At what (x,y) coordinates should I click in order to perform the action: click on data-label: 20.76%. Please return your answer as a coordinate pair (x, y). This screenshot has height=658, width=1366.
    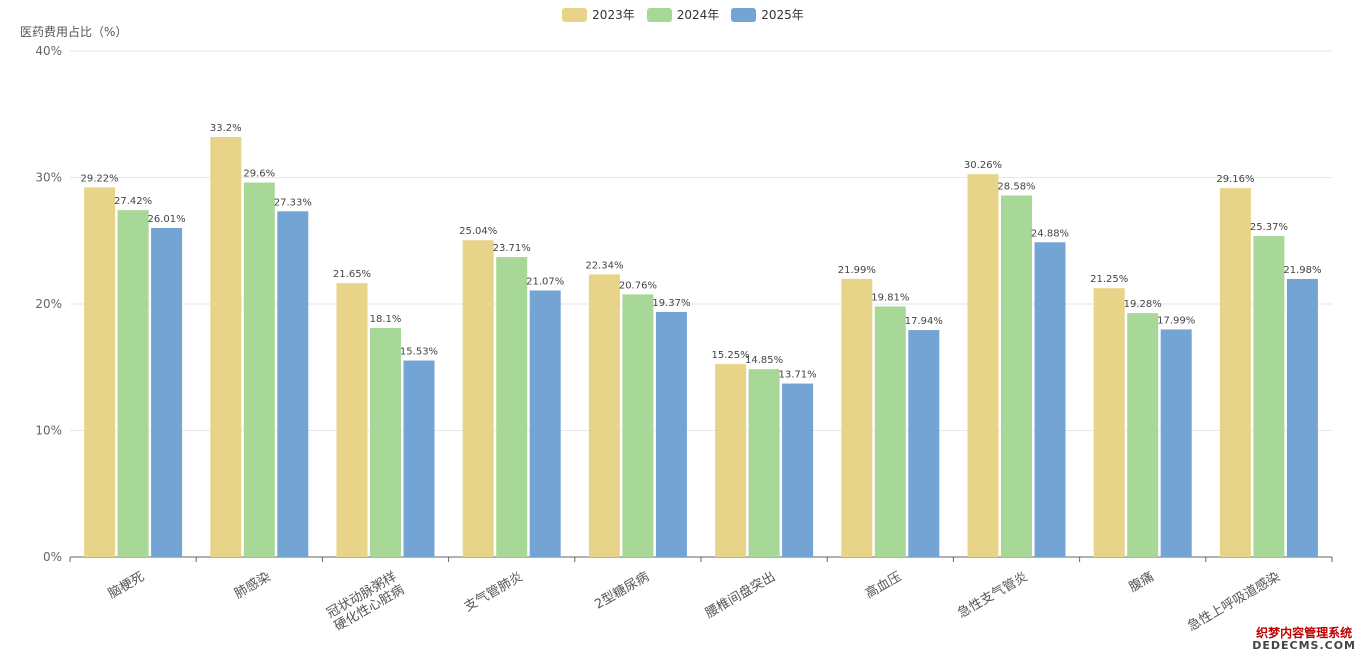
    Looking at the image, I should click on (638, 285).